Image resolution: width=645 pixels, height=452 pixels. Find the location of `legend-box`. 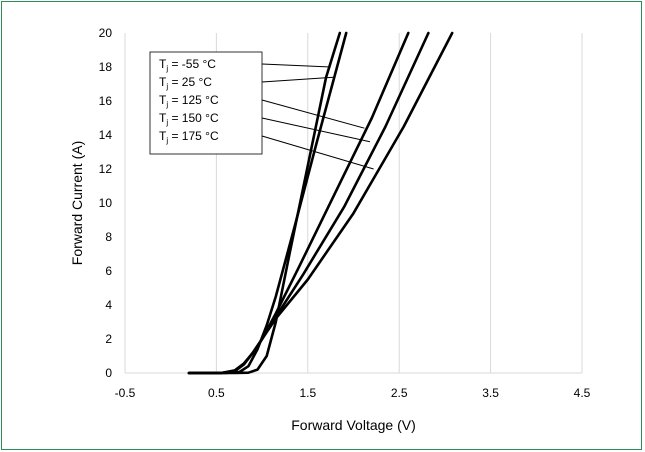

legend-box is located at coordinates (206, 103).